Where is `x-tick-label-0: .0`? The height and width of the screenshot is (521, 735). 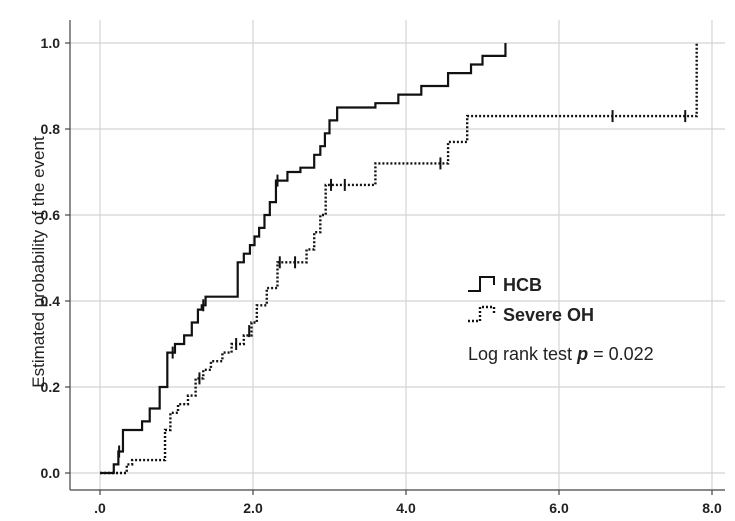 x-tick-label-0: .0 is located at coordinates (100, 508).